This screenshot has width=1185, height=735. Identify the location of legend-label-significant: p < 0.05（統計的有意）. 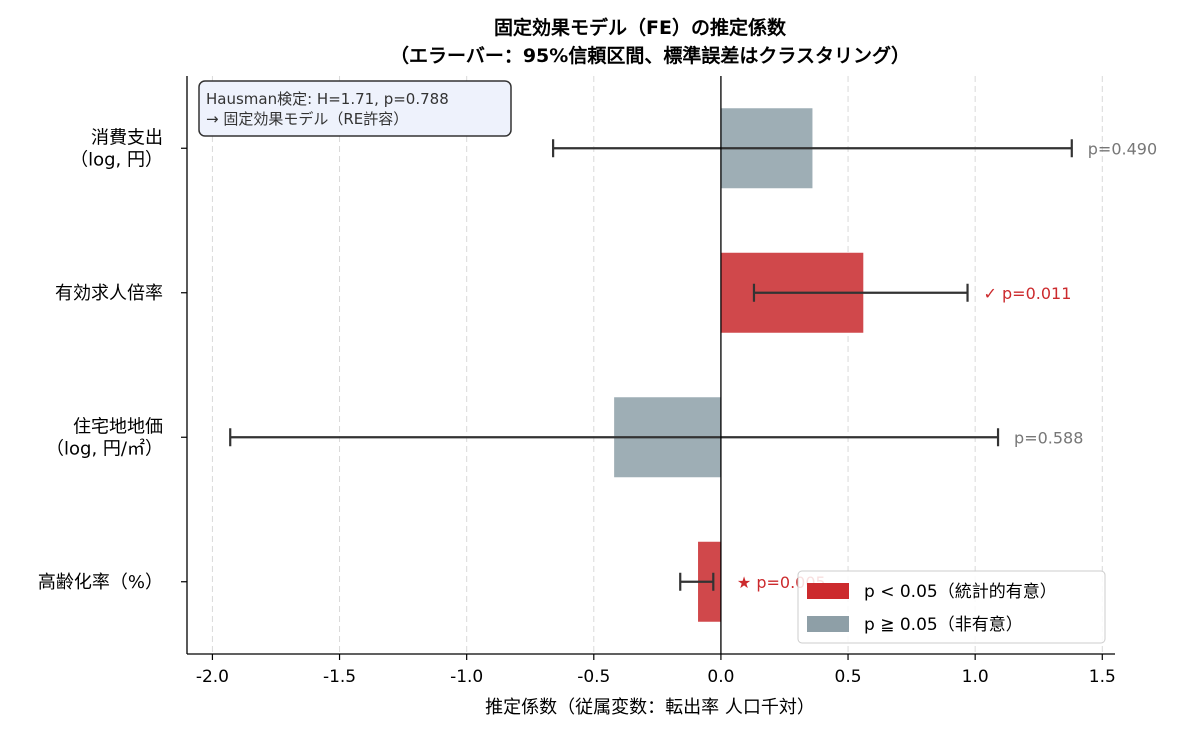
(960, 592).